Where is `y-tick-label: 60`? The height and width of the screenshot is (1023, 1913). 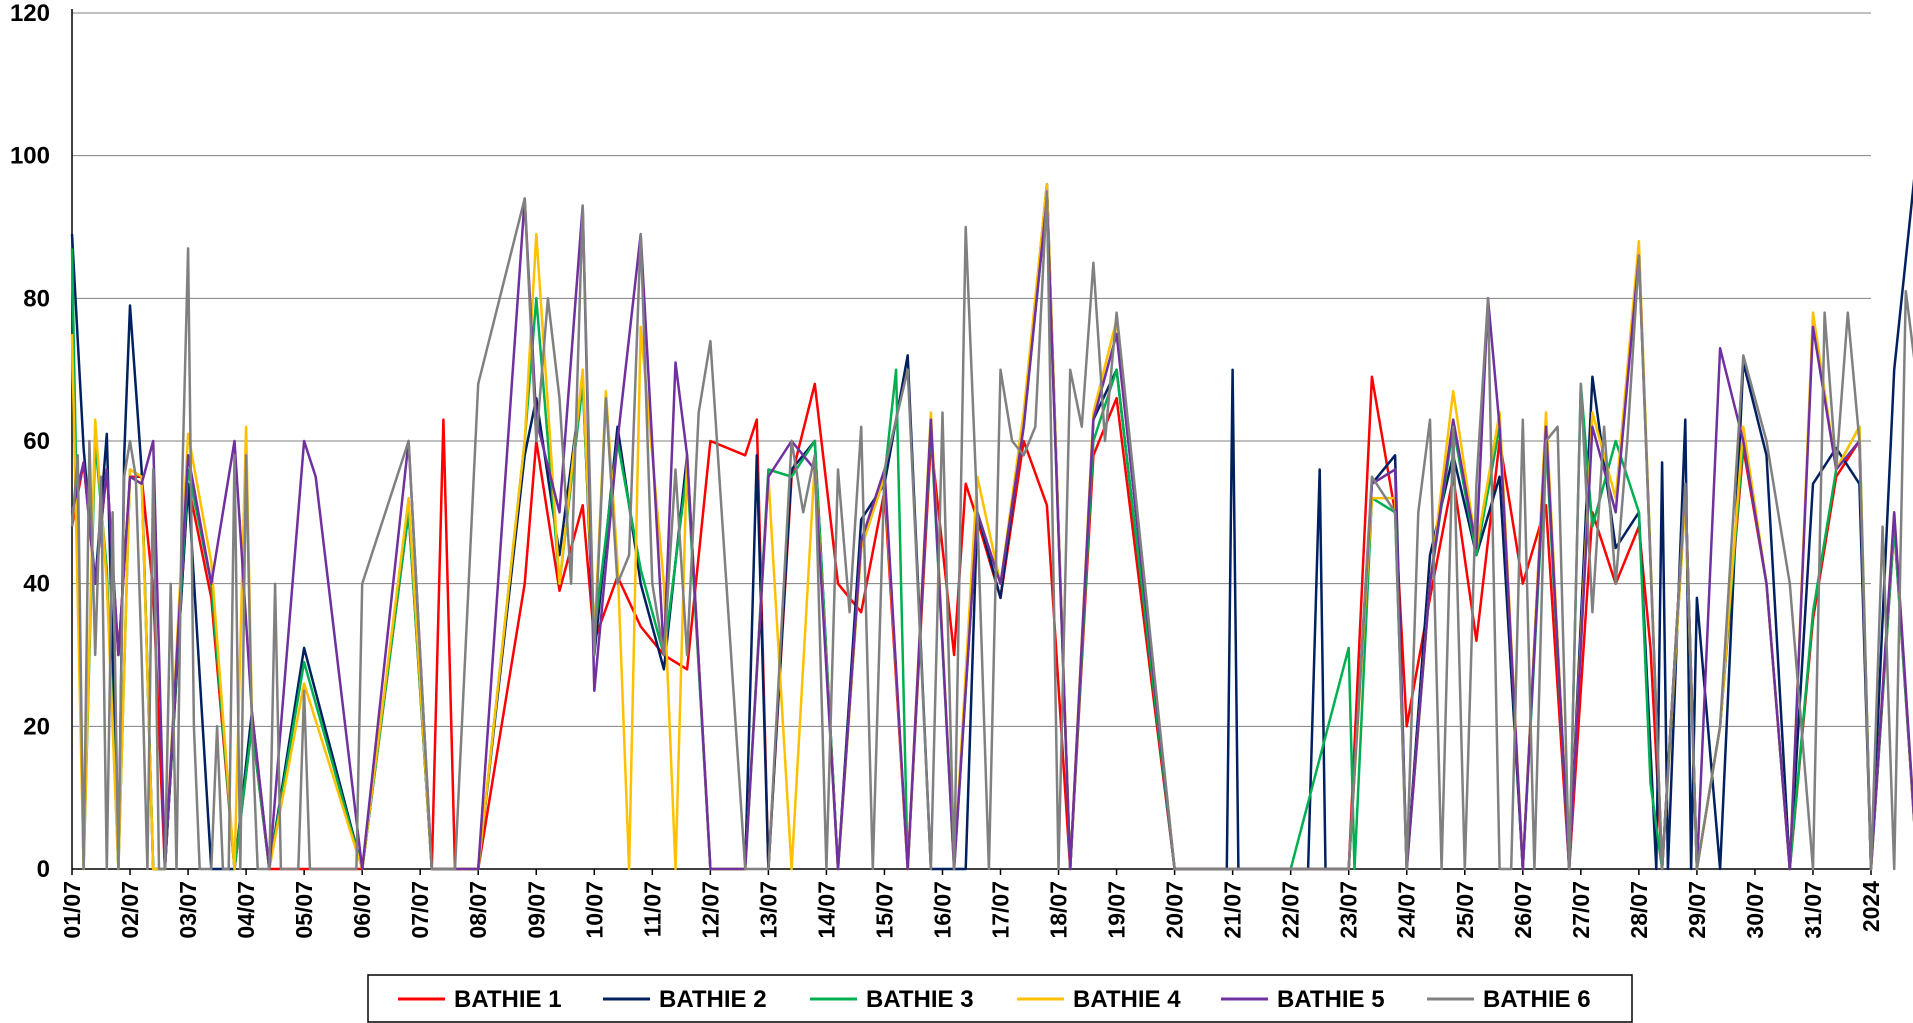
y-tick-label: 60 is located at coordinates (36, 441).